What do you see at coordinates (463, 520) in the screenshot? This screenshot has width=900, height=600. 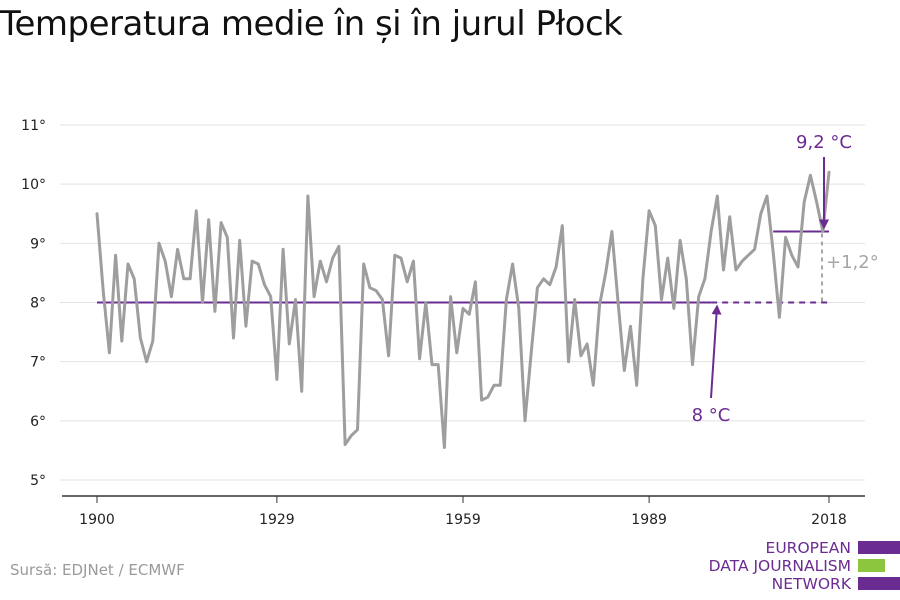 I see `x-tick-label: 1959` at bounding box center [463, 520].